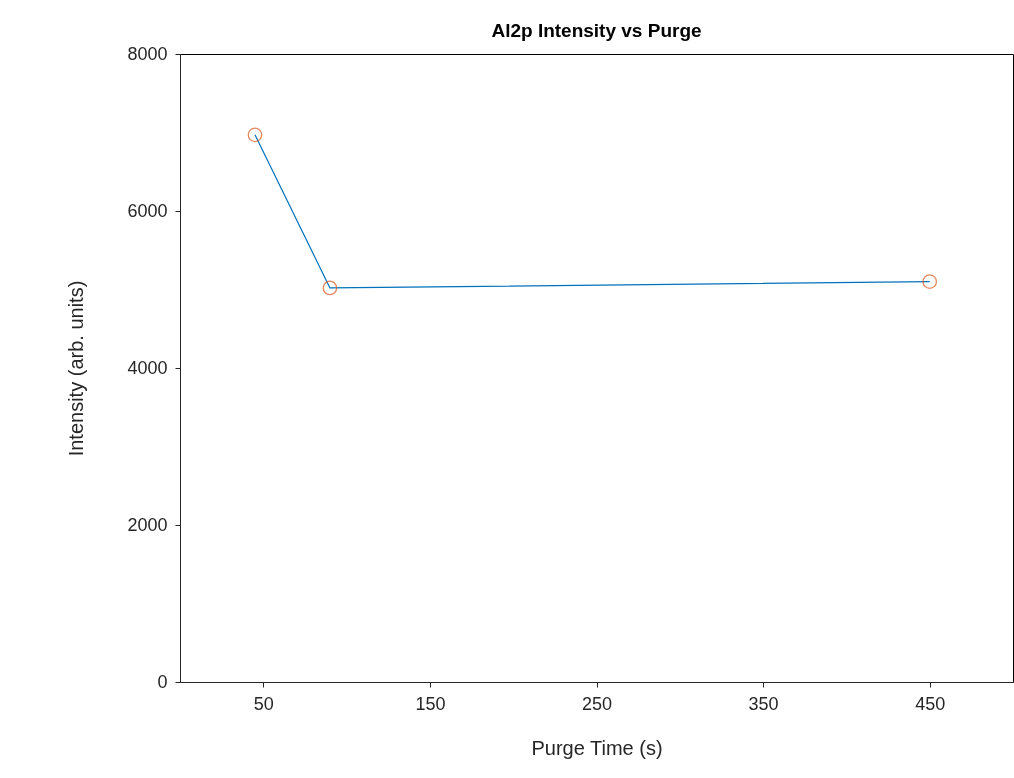 This screenshot has width=1014, height=778. What do you see at coordinates (76, 368) in the screenshot?
I see `y-axis-title: Intensity (arb. units)` at bounding box center [76, 368].